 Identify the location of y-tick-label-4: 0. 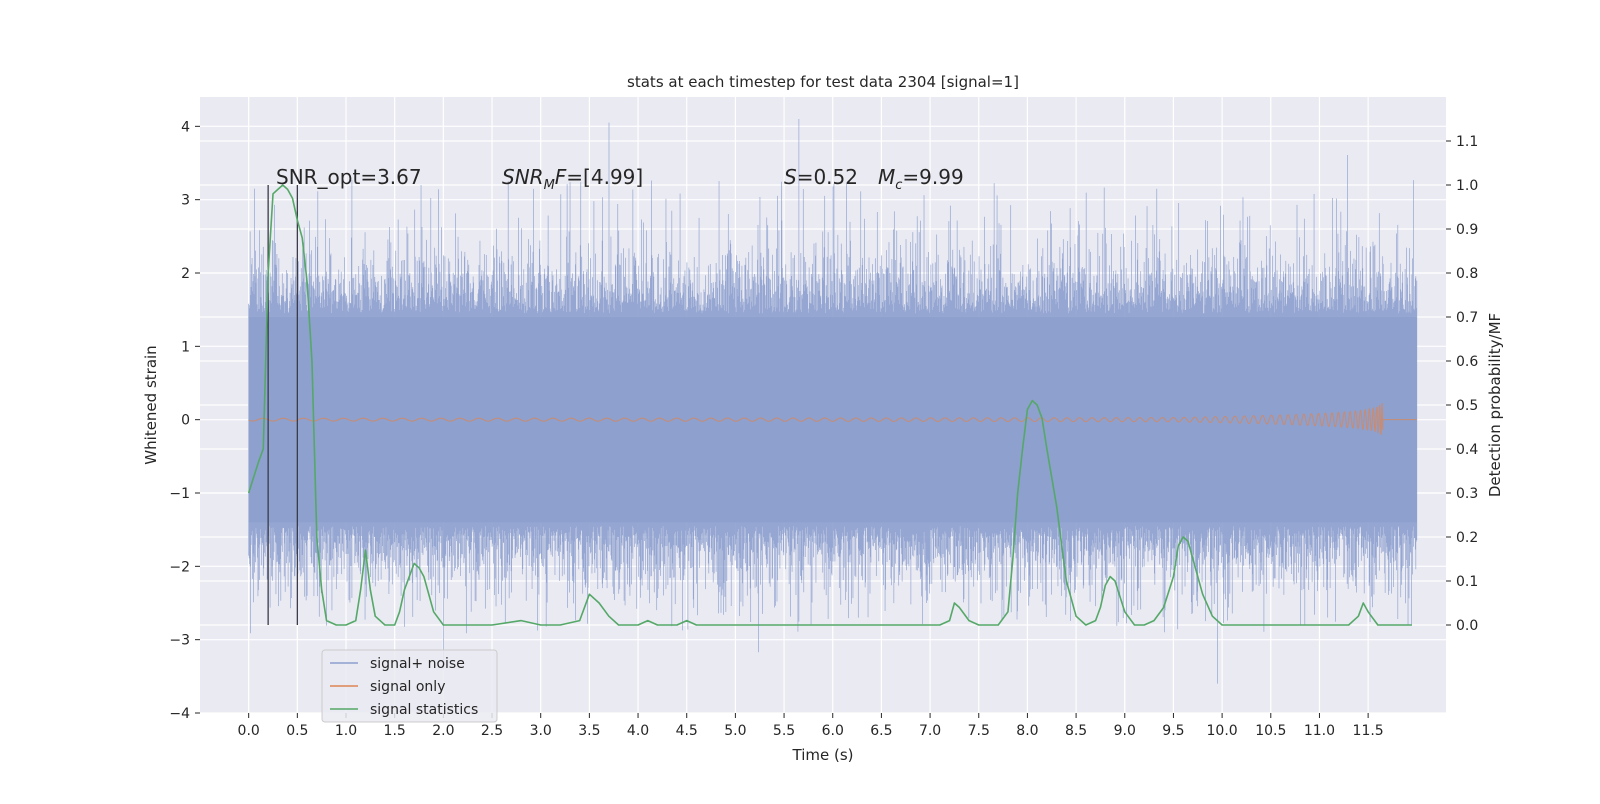
(185, 421).